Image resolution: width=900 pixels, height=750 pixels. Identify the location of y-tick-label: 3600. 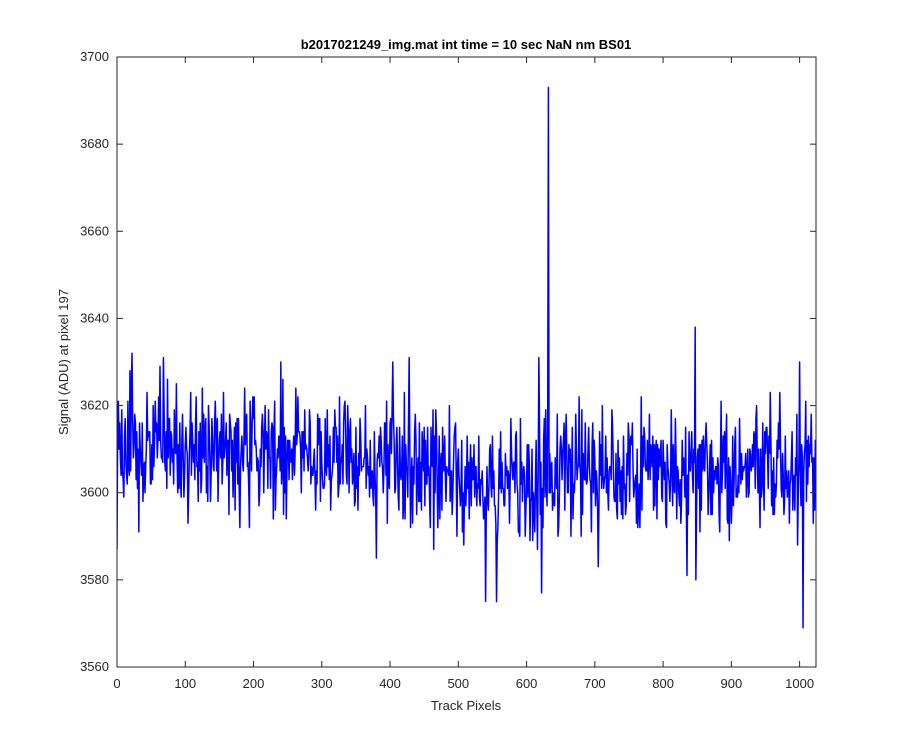
(94, 492).